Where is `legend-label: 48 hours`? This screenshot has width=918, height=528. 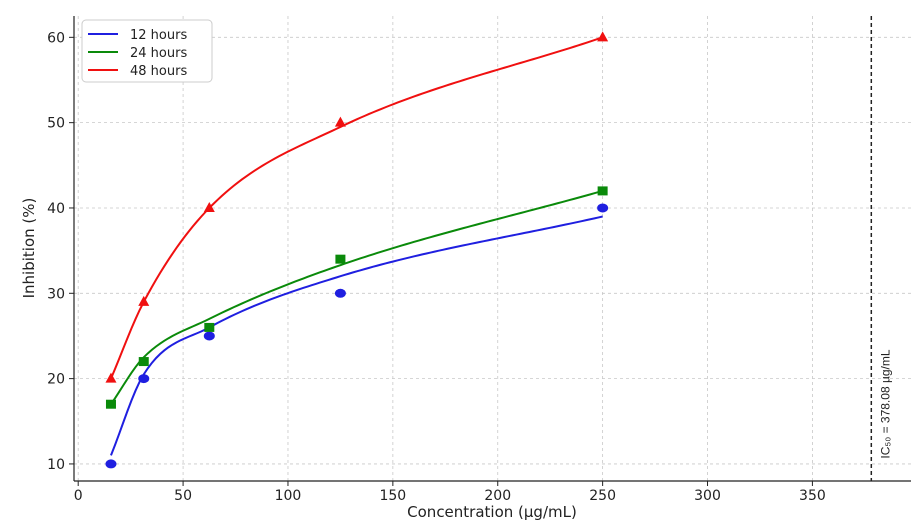
legend-label: 48 hours is located at coordinates (158, 71).